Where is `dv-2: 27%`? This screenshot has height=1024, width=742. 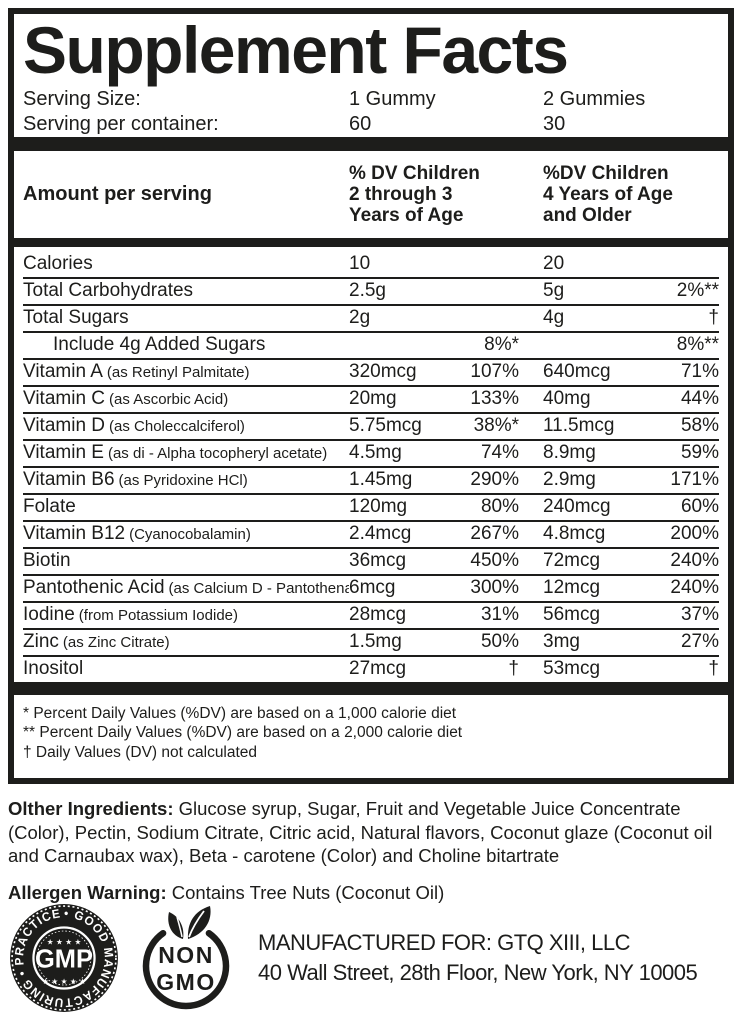
dv-2: 27% is located at coordinates (699, 641).